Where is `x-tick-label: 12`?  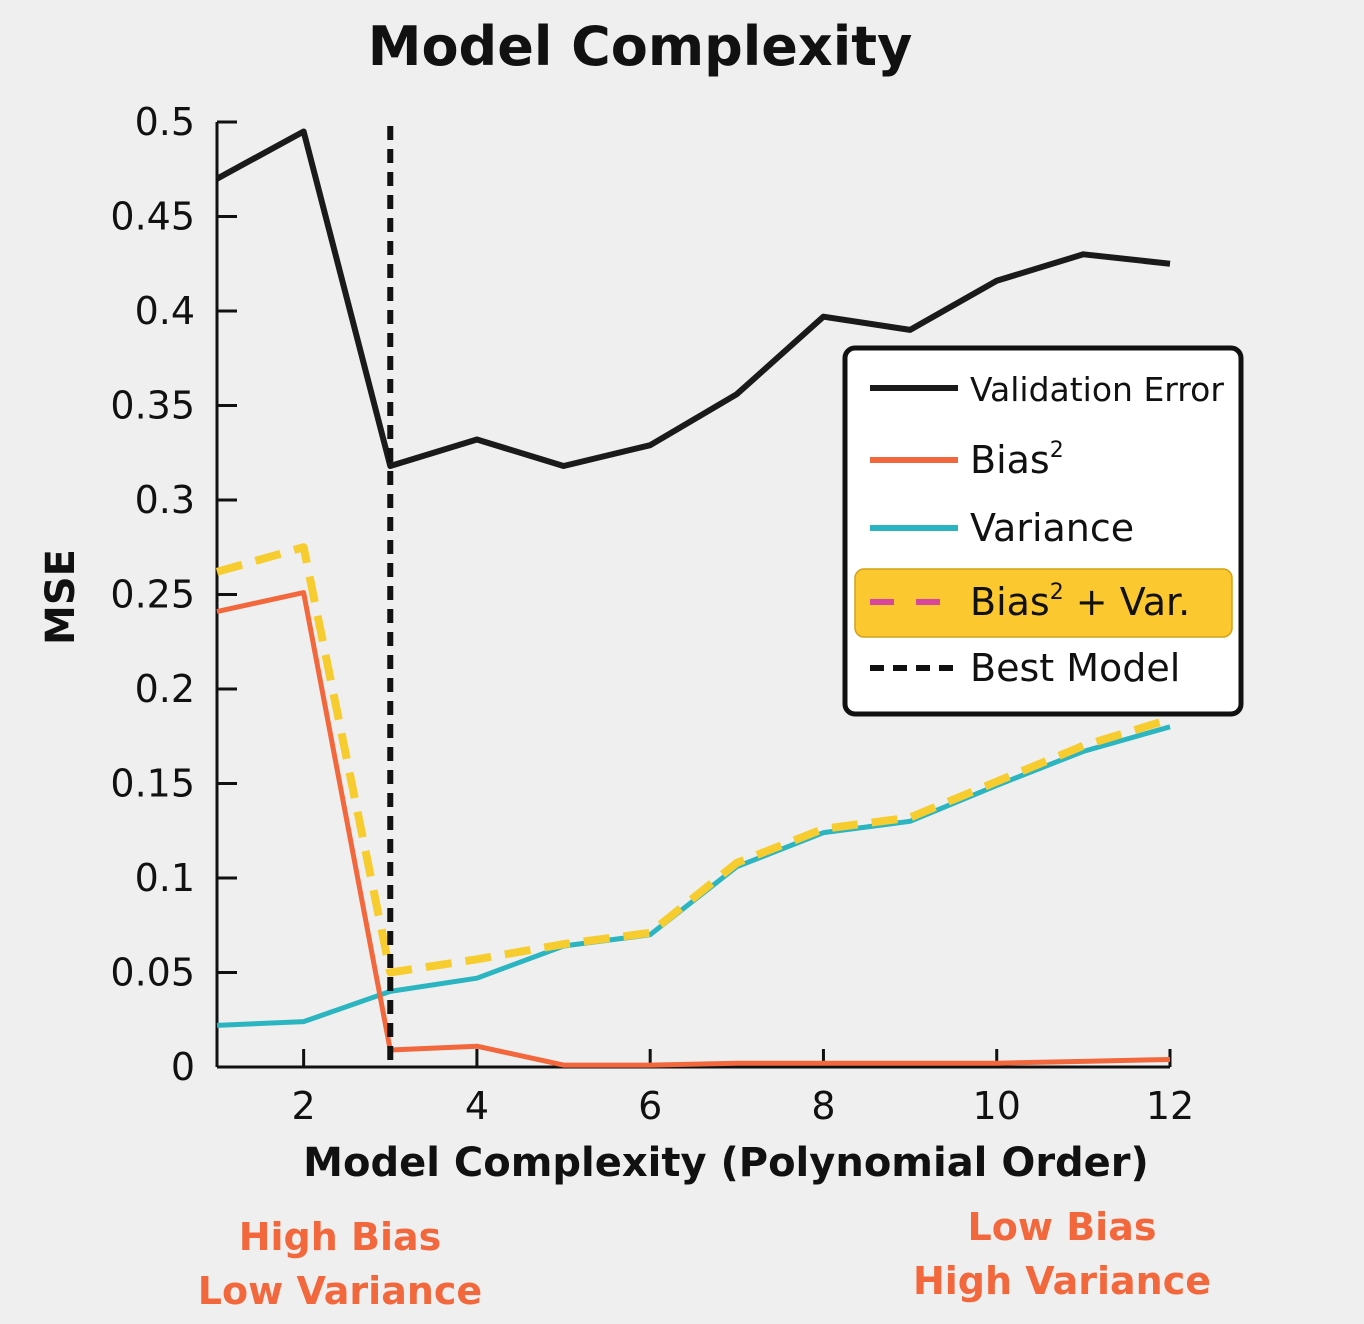
x-tick-label: 12 is located at coordinates (1170, 1106).